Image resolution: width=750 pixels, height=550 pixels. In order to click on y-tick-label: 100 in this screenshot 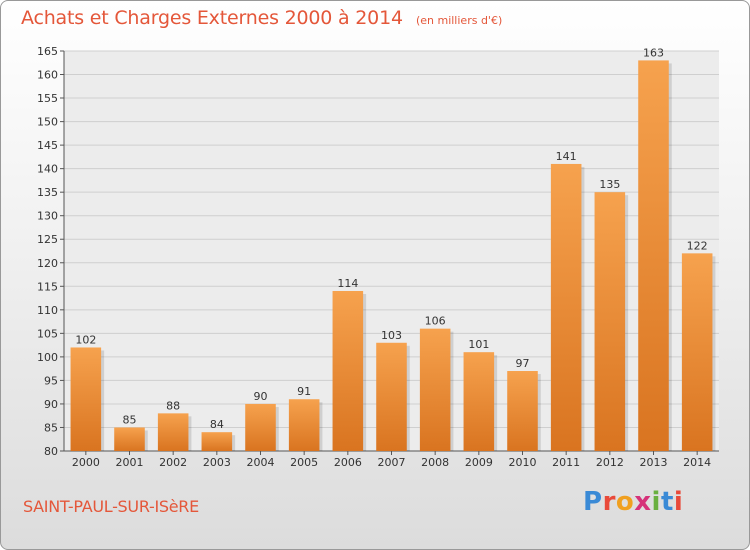, I will do `click(47, 357)`.